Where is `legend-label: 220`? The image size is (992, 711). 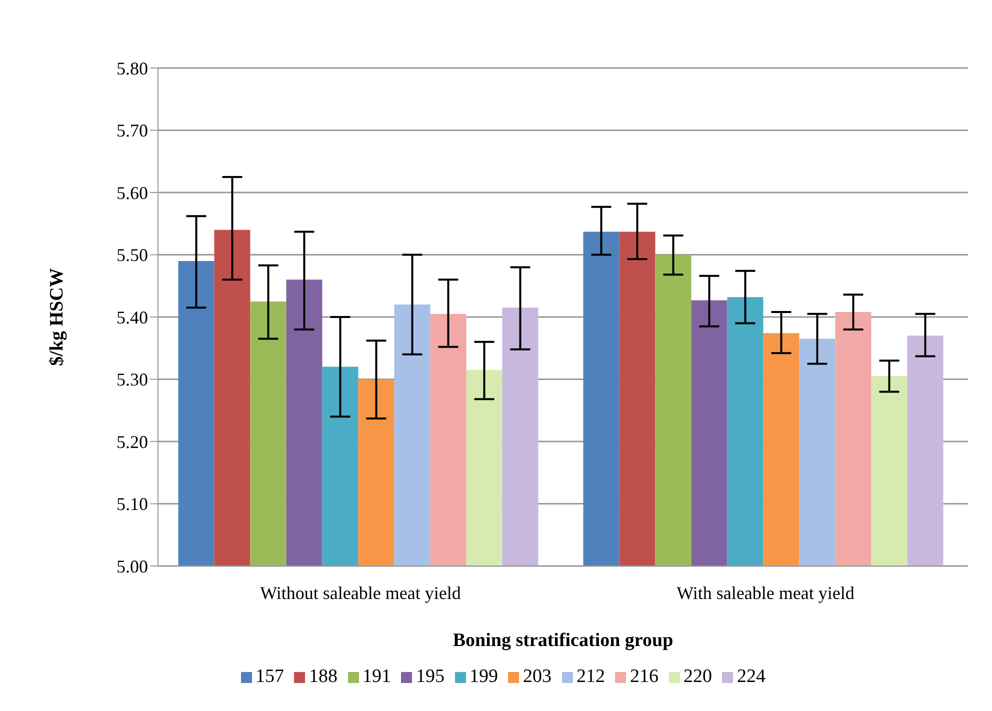 legend-label: 220 is located at coordinates (698, 676).